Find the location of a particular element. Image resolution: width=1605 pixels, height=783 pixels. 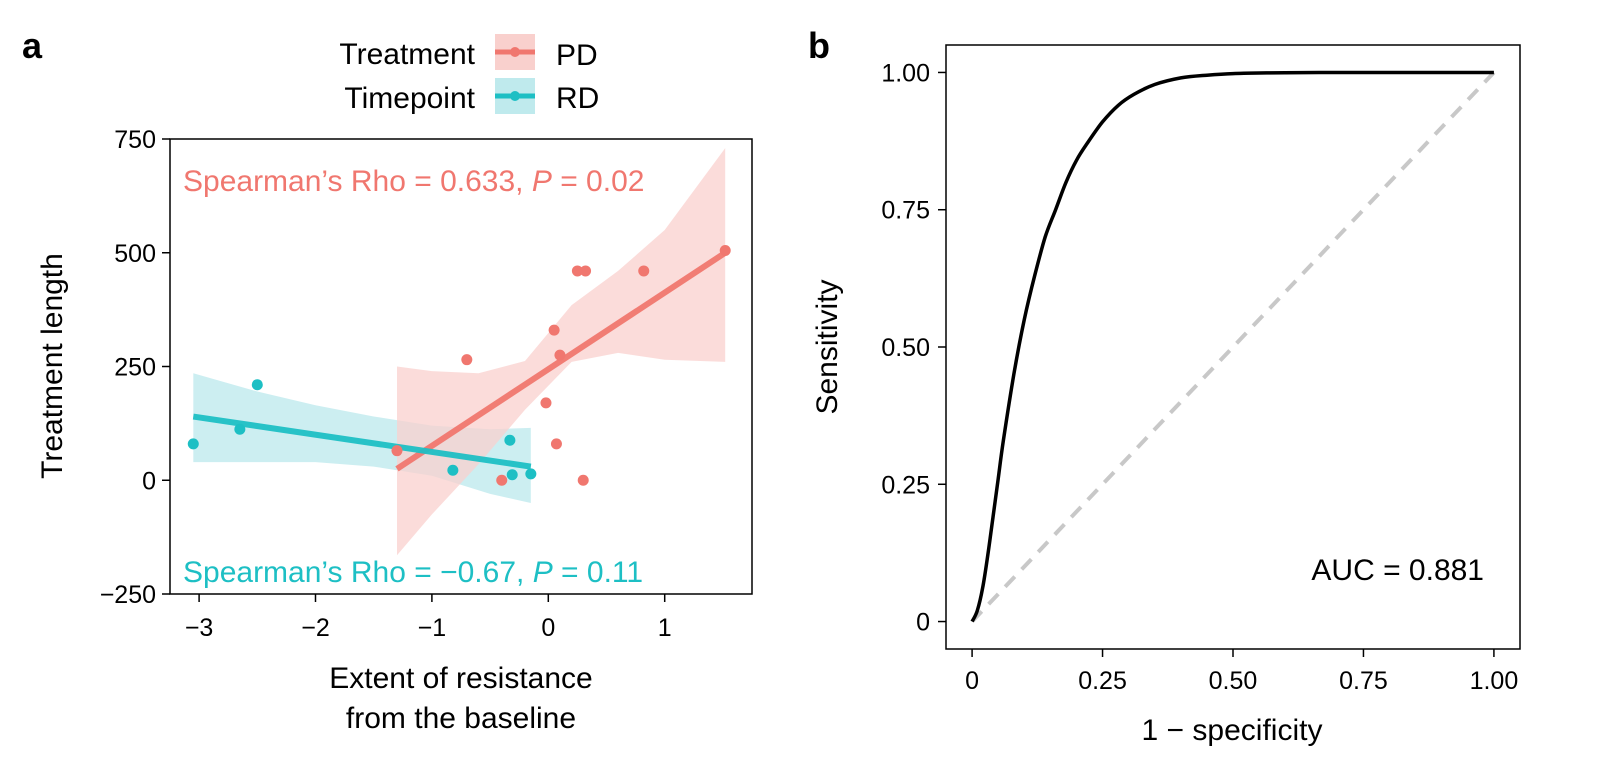

legend-a: Treatment Timepoint PD RD is located at coordinates (469, 74).